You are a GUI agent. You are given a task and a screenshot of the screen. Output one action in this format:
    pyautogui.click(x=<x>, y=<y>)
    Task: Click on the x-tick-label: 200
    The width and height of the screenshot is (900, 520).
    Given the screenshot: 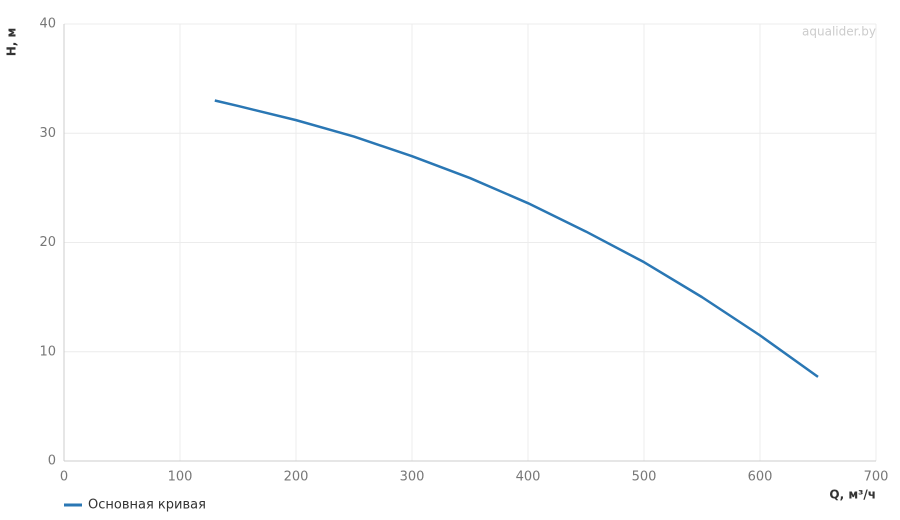 What is the action you would take?
    pyautogui.click(x=296, y=477)
    